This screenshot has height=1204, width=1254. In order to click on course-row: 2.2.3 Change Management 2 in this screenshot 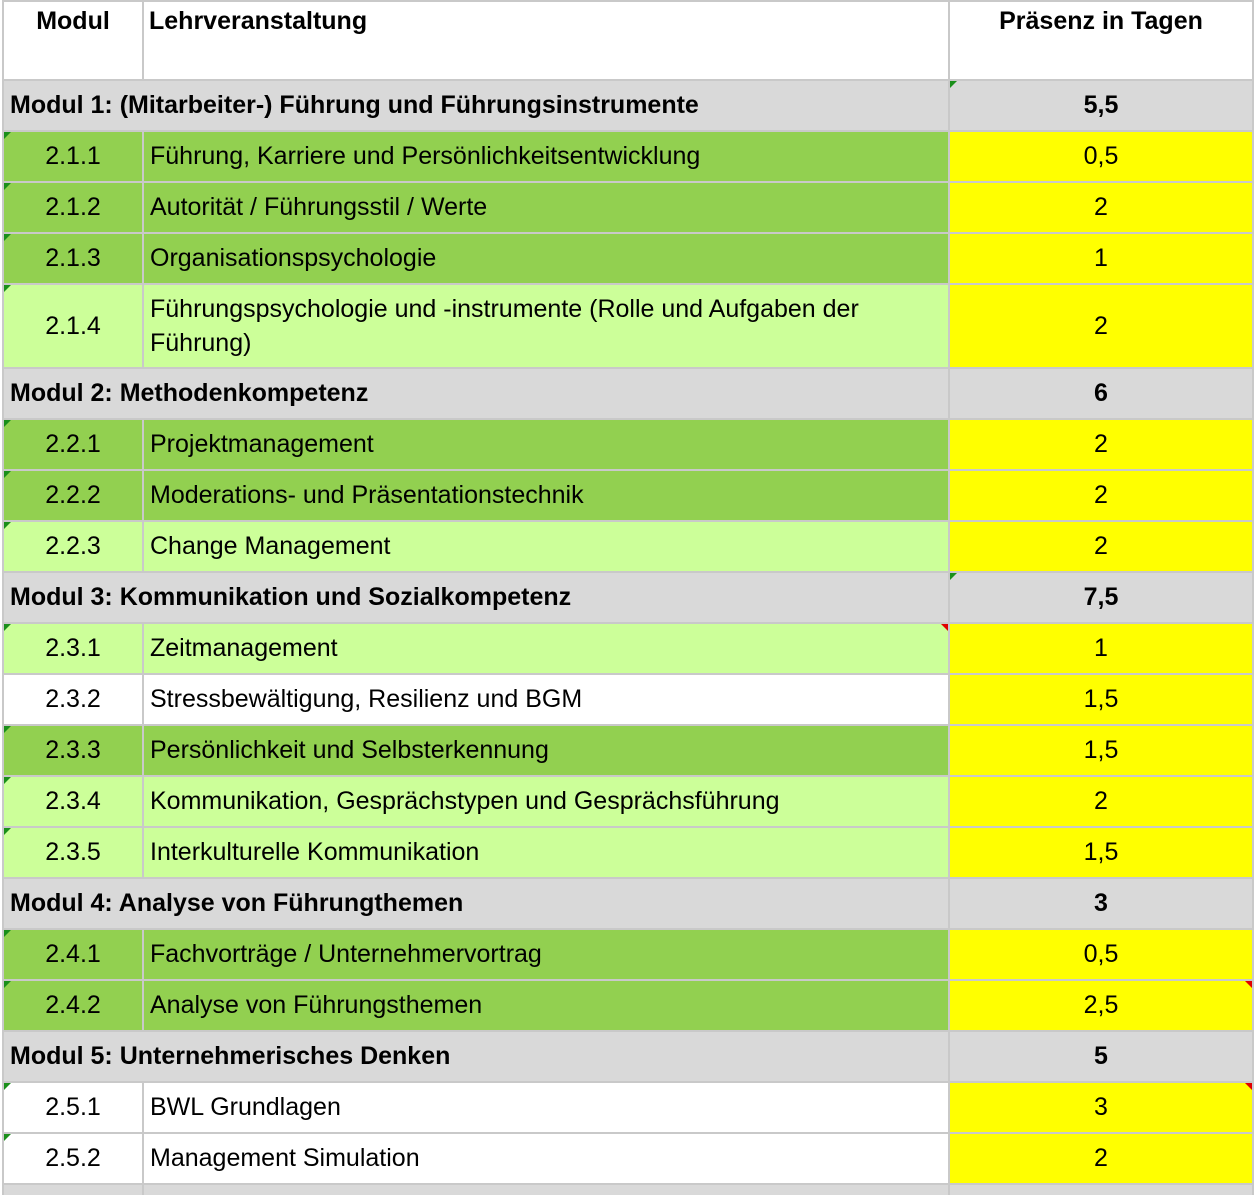, I will do `click(628, 546)`.